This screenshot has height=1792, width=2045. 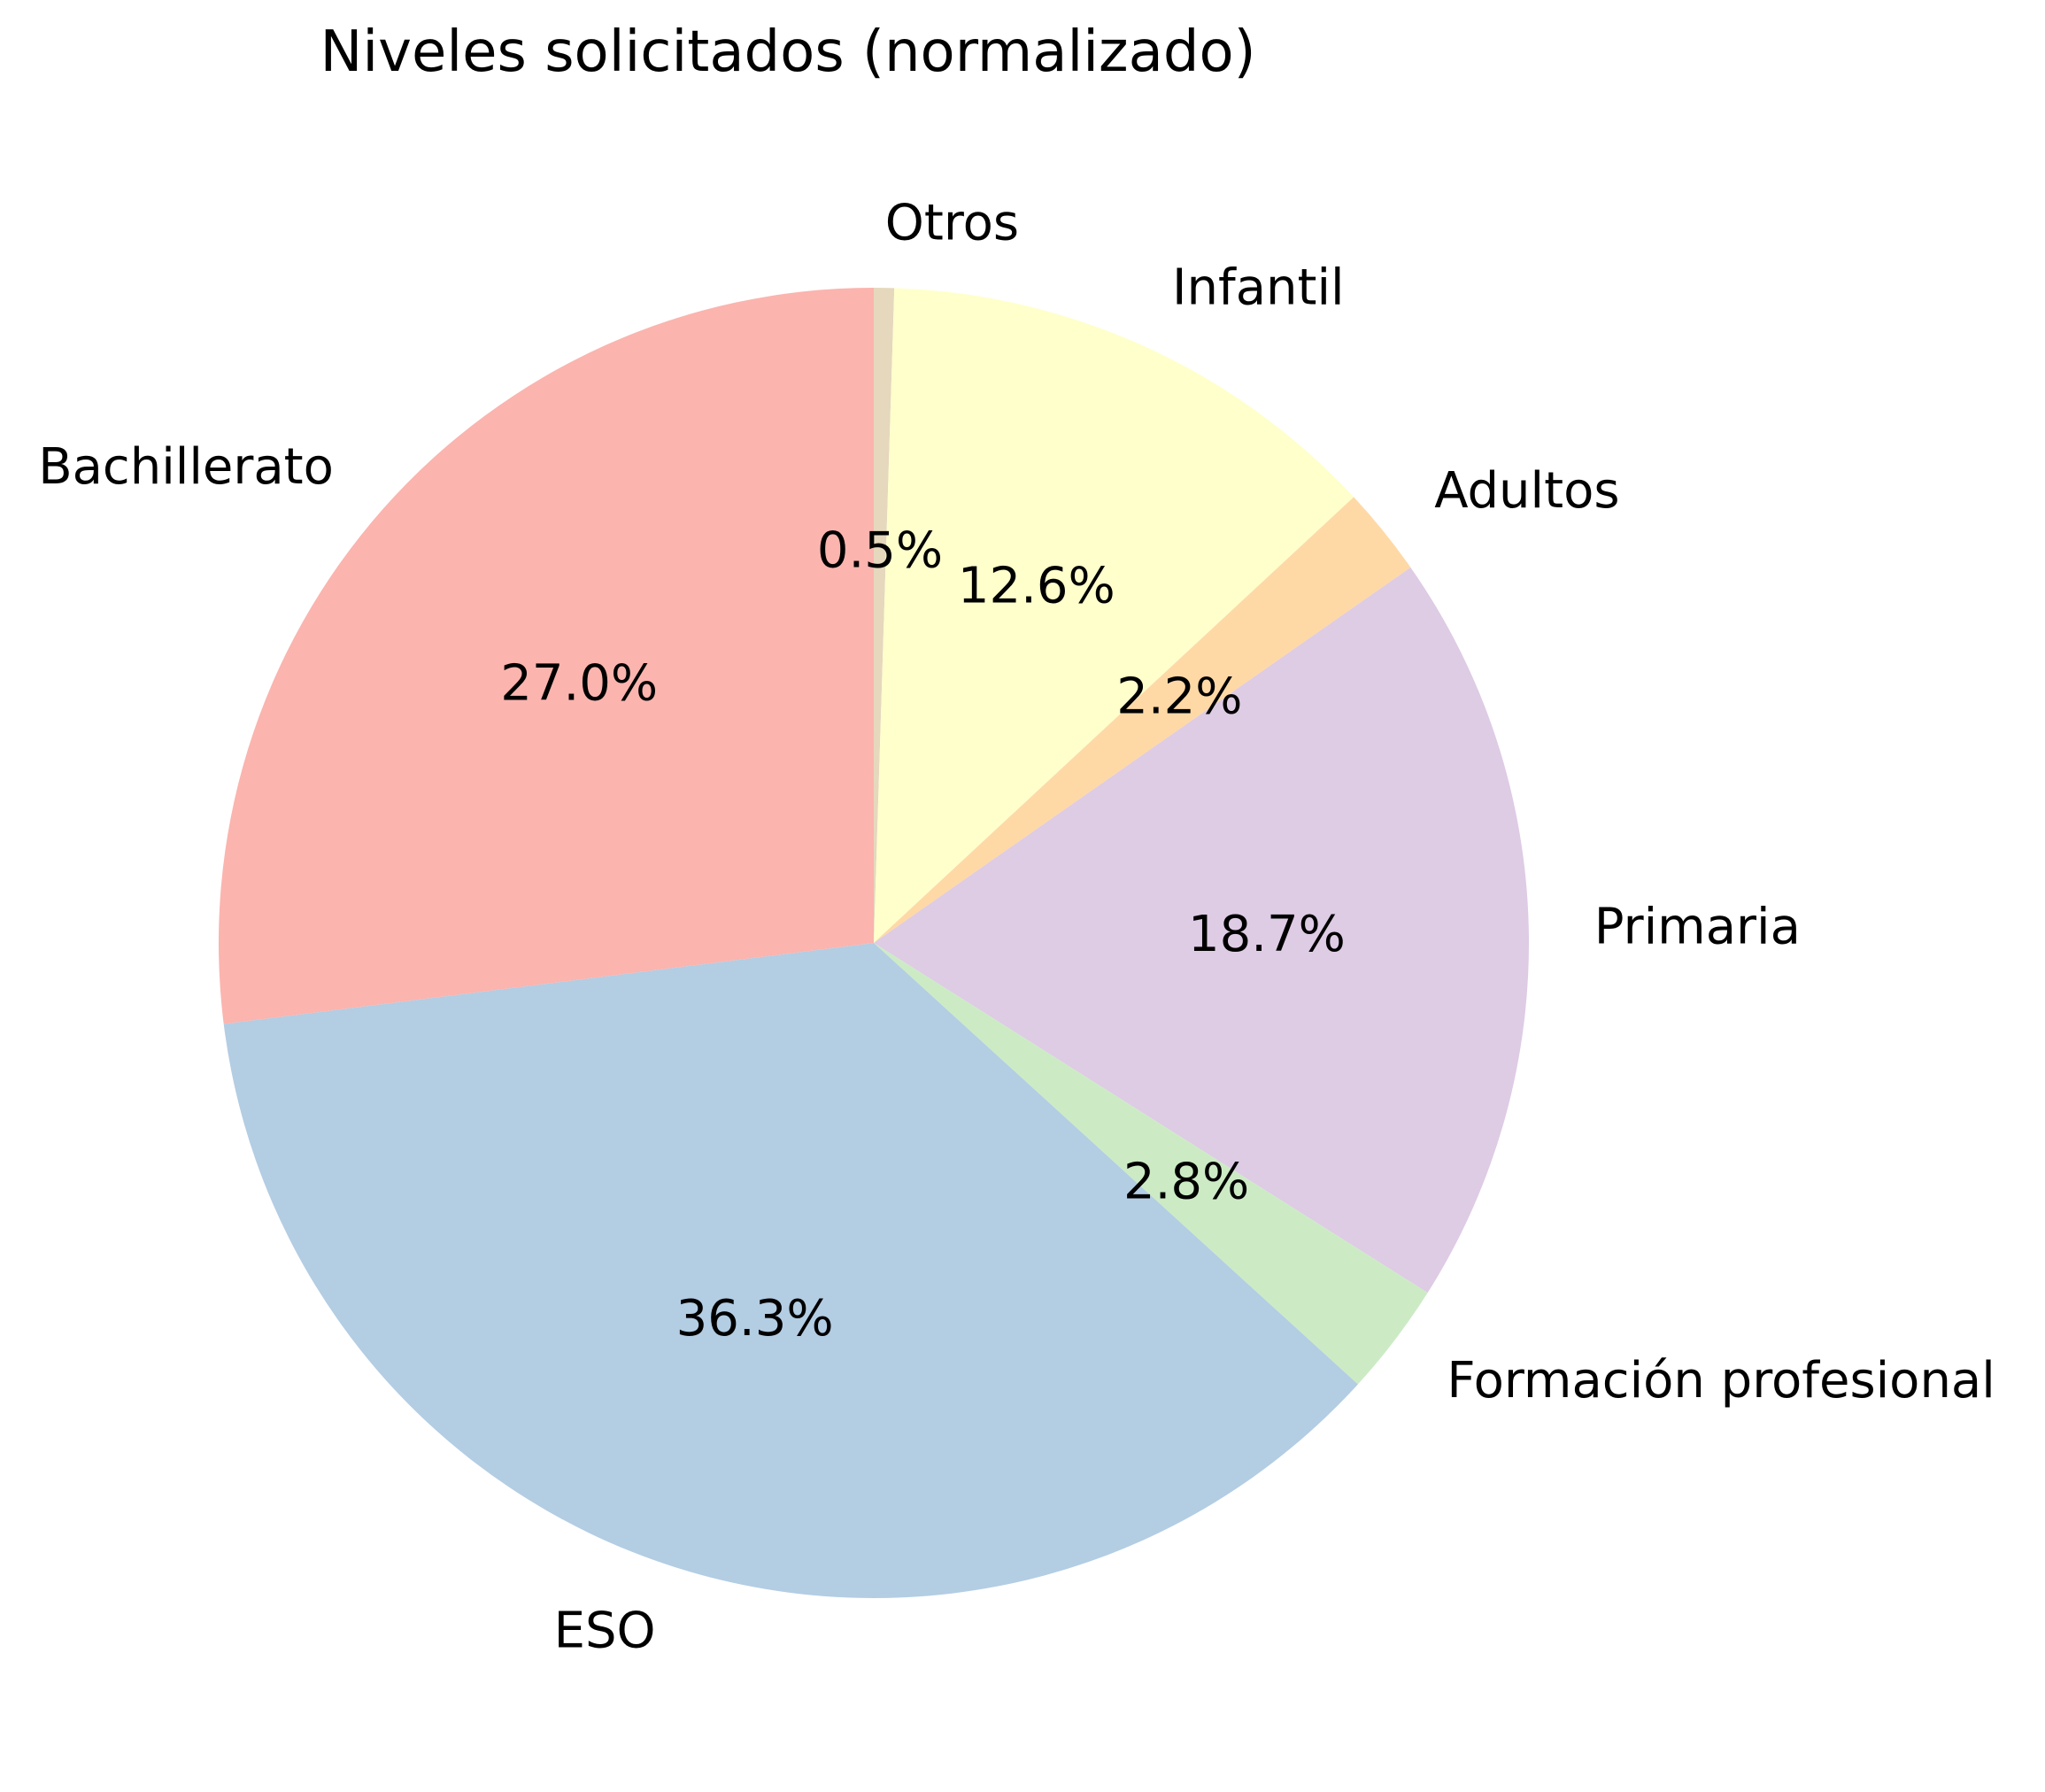 I want to click on pct-label-otros: 0.5%, so click(x=880, y=551).